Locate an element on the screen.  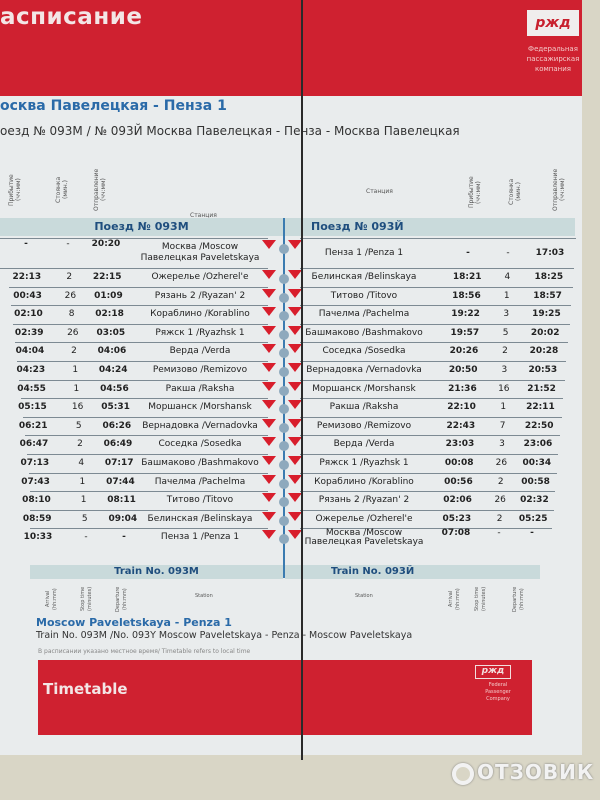
train-right-footer: Train No. 093Й is located at coordinates (412, 572).